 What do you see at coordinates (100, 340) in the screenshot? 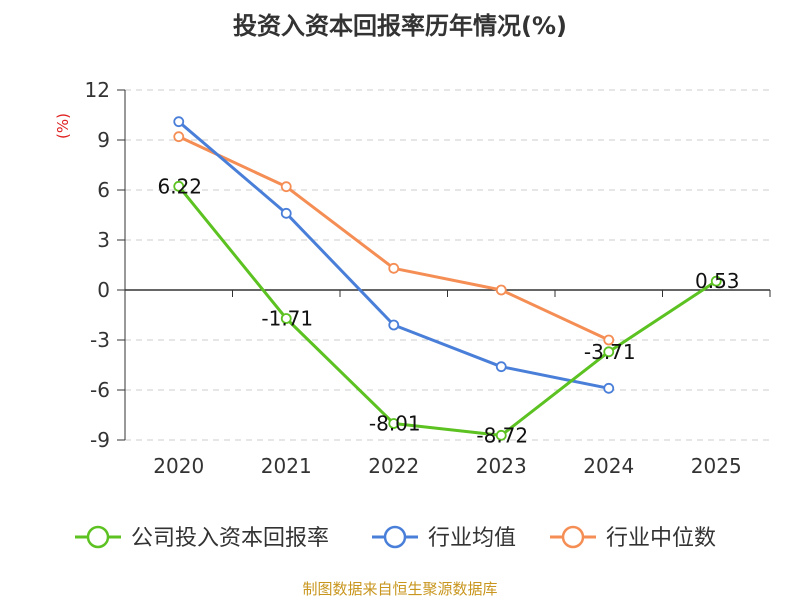
I see `y-tick-label: -3` at bounding box center [100, 340].